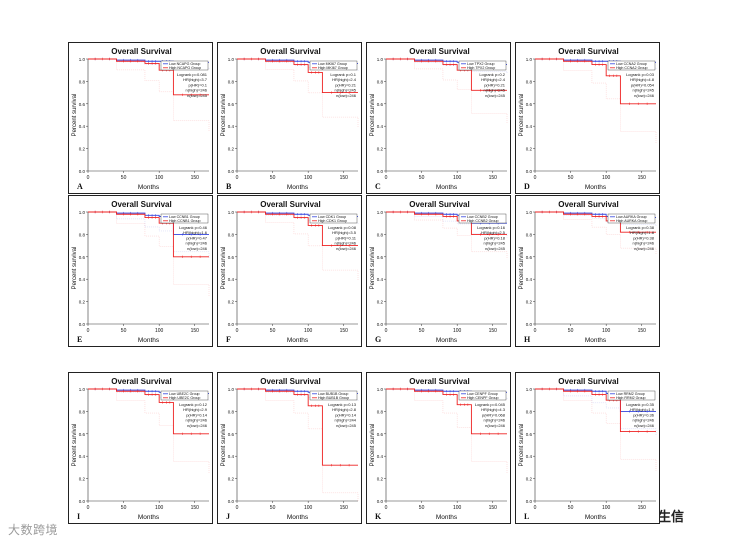 Image resolution: width=730 pixels, height=545 pixels. What do you see at coordinates (342, 404) in the screenshot?
I see `stat-label: Logrank p=0.13` at bounding box center [342, 404].